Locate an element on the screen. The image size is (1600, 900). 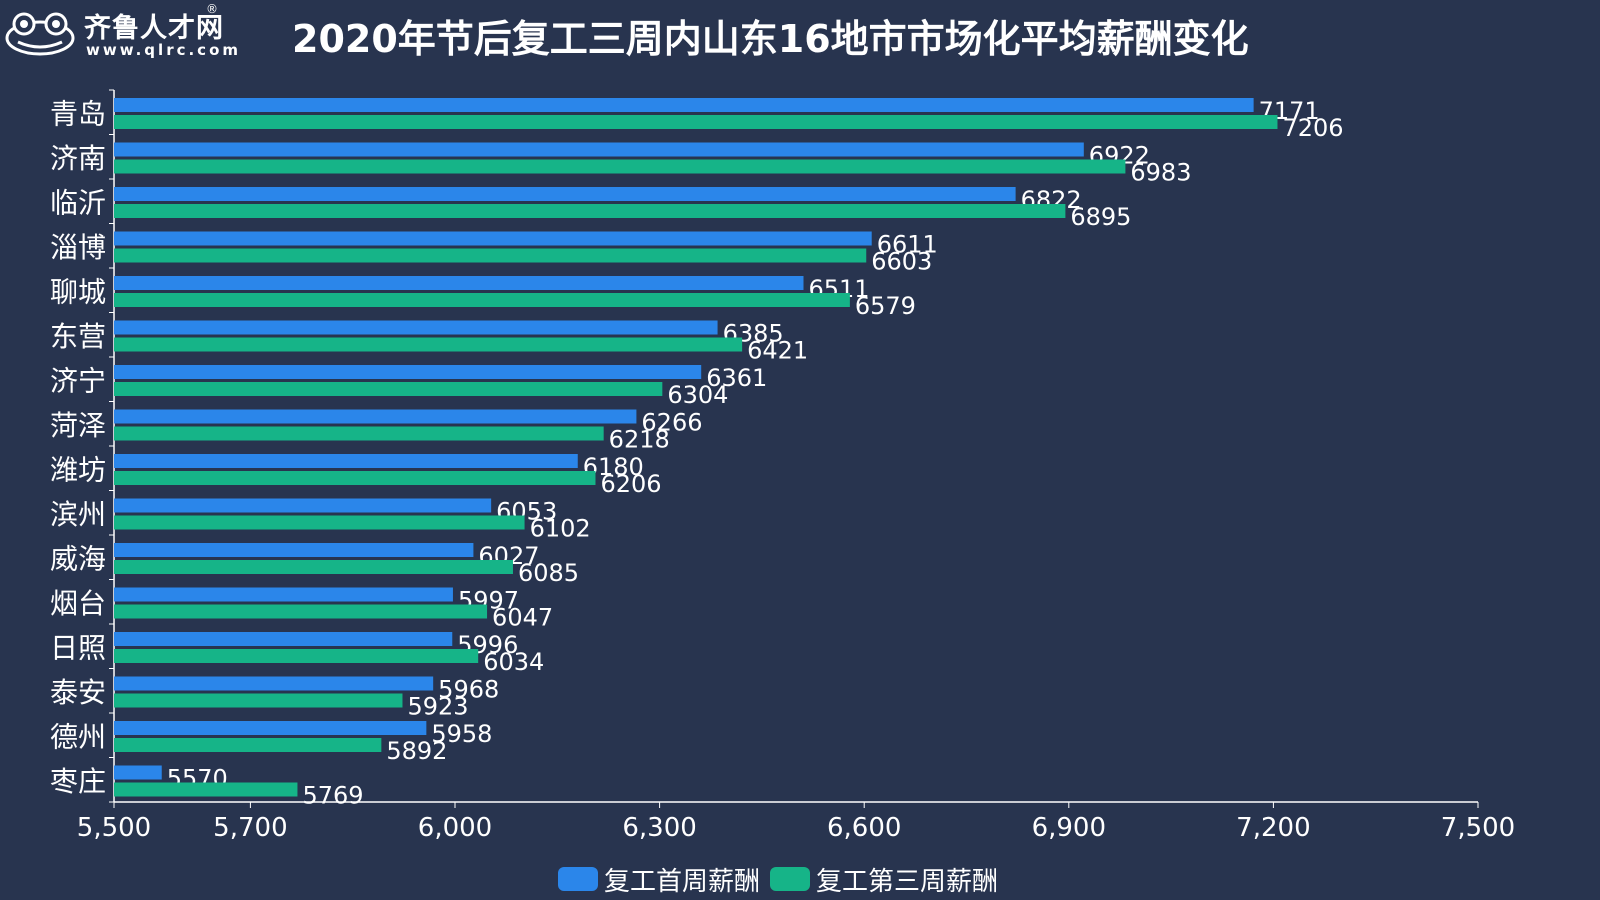
x-tick-label: 7,200 is located at coordinates (1273, 828).